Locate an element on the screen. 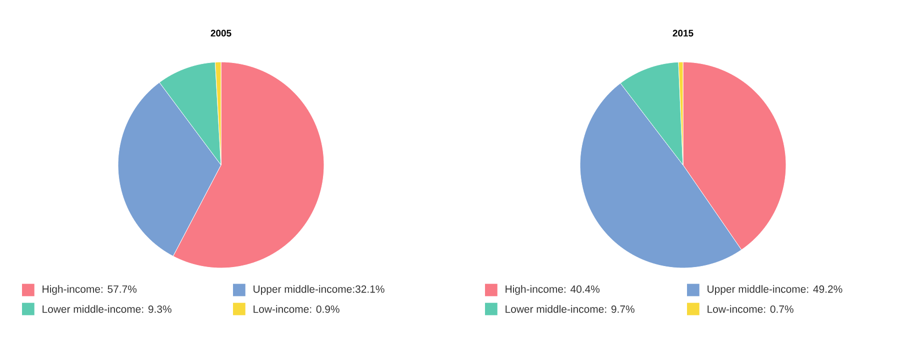 Image resolution: width=900 pixels, height=350 pixels. legend-label: High-income: 40.4% is located at coordinates (553, 290).